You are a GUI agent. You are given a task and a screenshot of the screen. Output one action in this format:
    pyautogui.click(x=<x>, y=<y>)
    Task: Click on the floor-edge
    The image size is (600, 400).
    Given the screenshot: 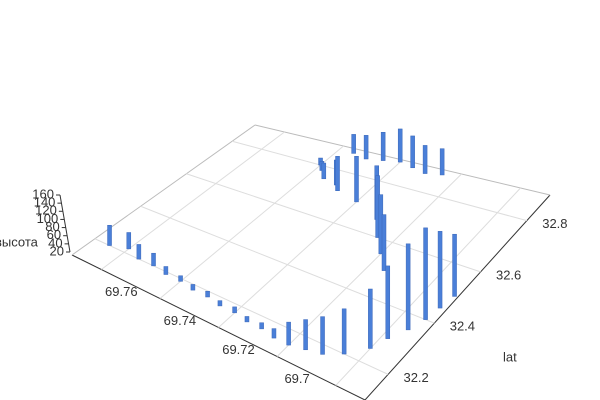 What is the action you would take?
    pyautogui.click(x=163, y=190)
    